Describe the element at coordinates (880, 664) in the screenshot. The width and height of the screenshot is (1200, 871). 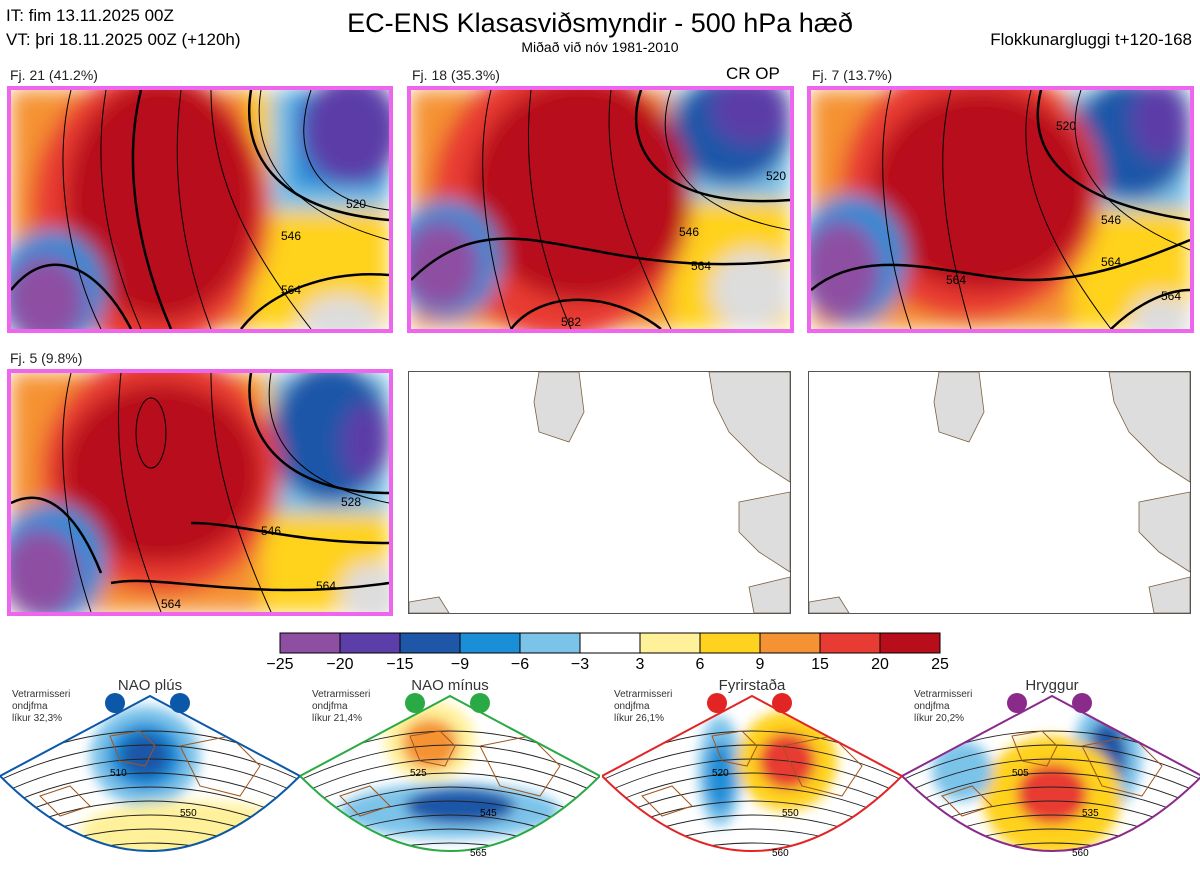
I see `colorbar-tick-label: 20` at that location.